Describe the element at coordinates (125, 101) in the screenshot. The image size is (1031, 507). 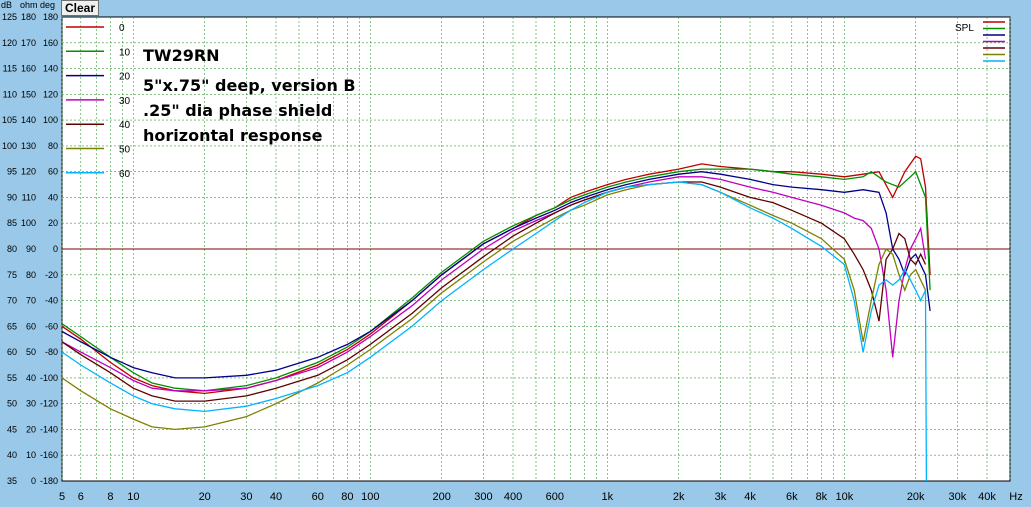
I see `legend-label-30: 30` at that location.